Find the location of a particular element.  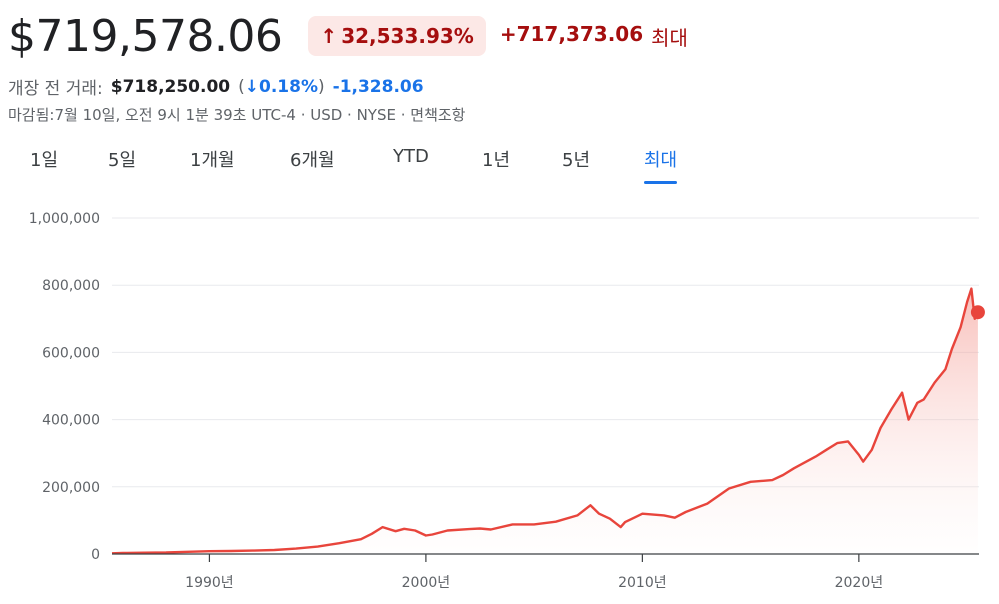

premarket-pct: 0.18% is located at coordinates (288, 86).